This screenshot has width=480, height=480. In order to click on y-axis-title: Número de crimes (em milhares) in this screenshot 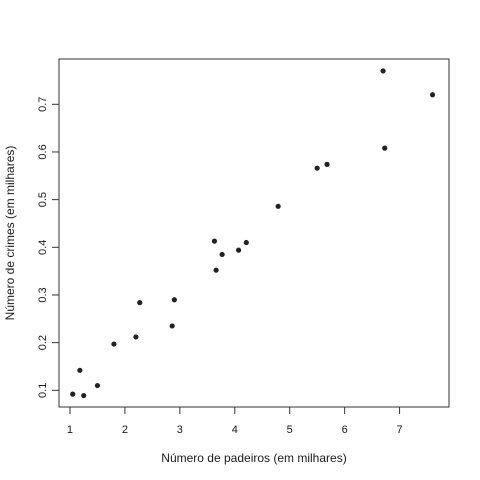, I will do `click(10, 233)`.